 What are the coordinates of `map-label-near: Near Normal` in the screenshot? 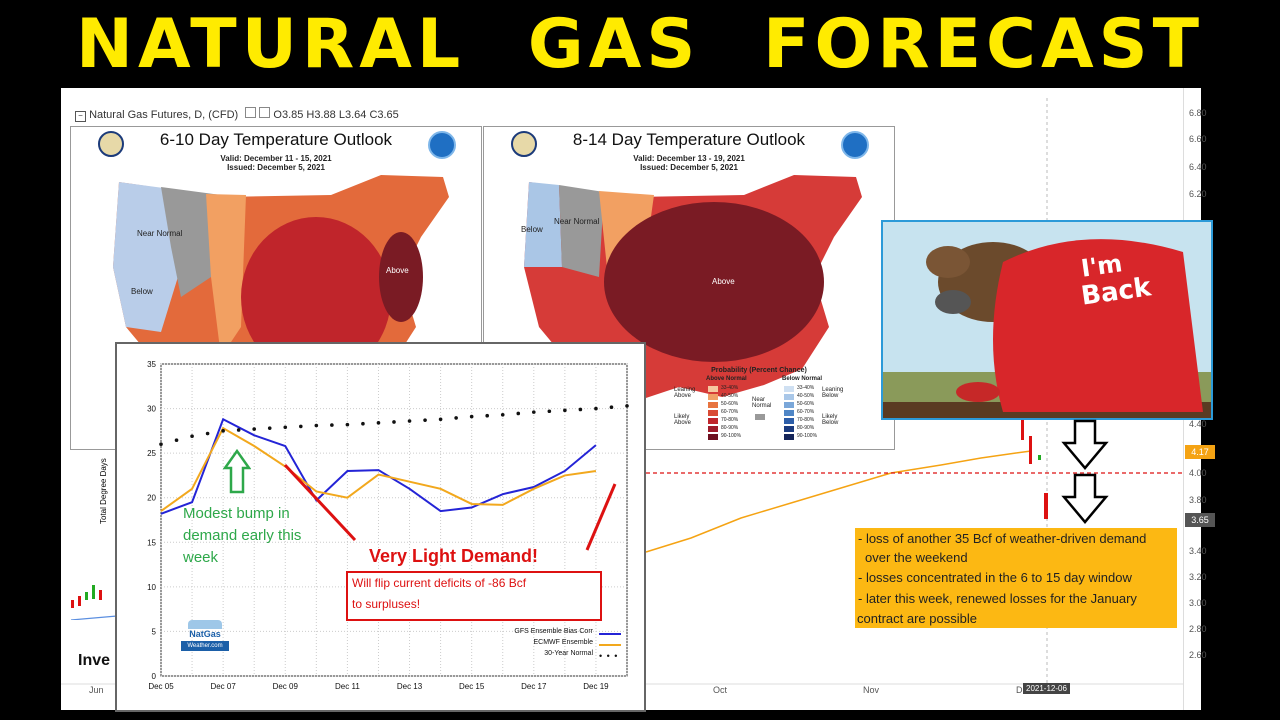 It's located at (160, 233).